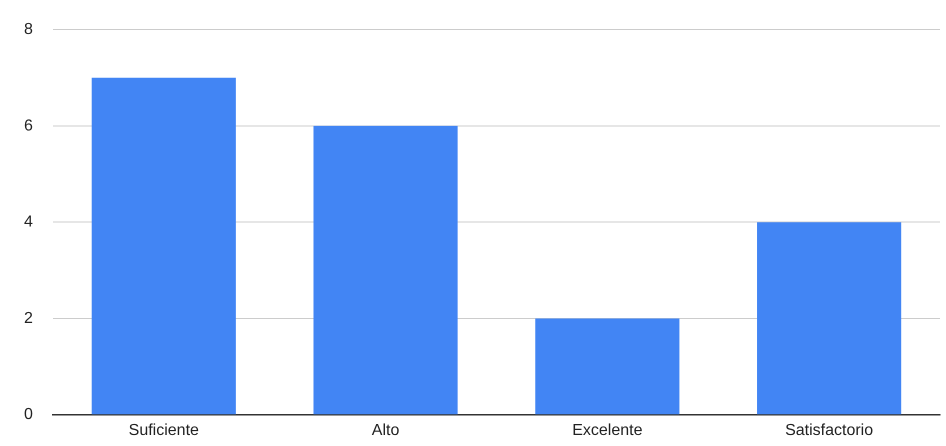 This screenshot has width=946, height=446. What do you see at coordinates (386, 430) in the screenshot?
I see `x-tick-label: Alto` at bounding box center [386, 430].